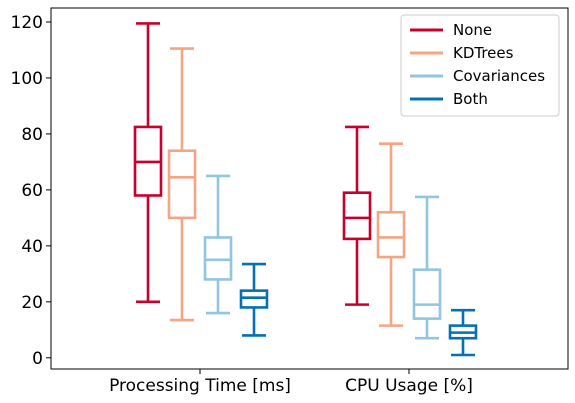 Image resolution: width=575 pixels, height=403 pixels. What do you see at coordinates (32, 135) in the screenshot?
I see `y-tick-label: 80` at bounding box center [32, 135].